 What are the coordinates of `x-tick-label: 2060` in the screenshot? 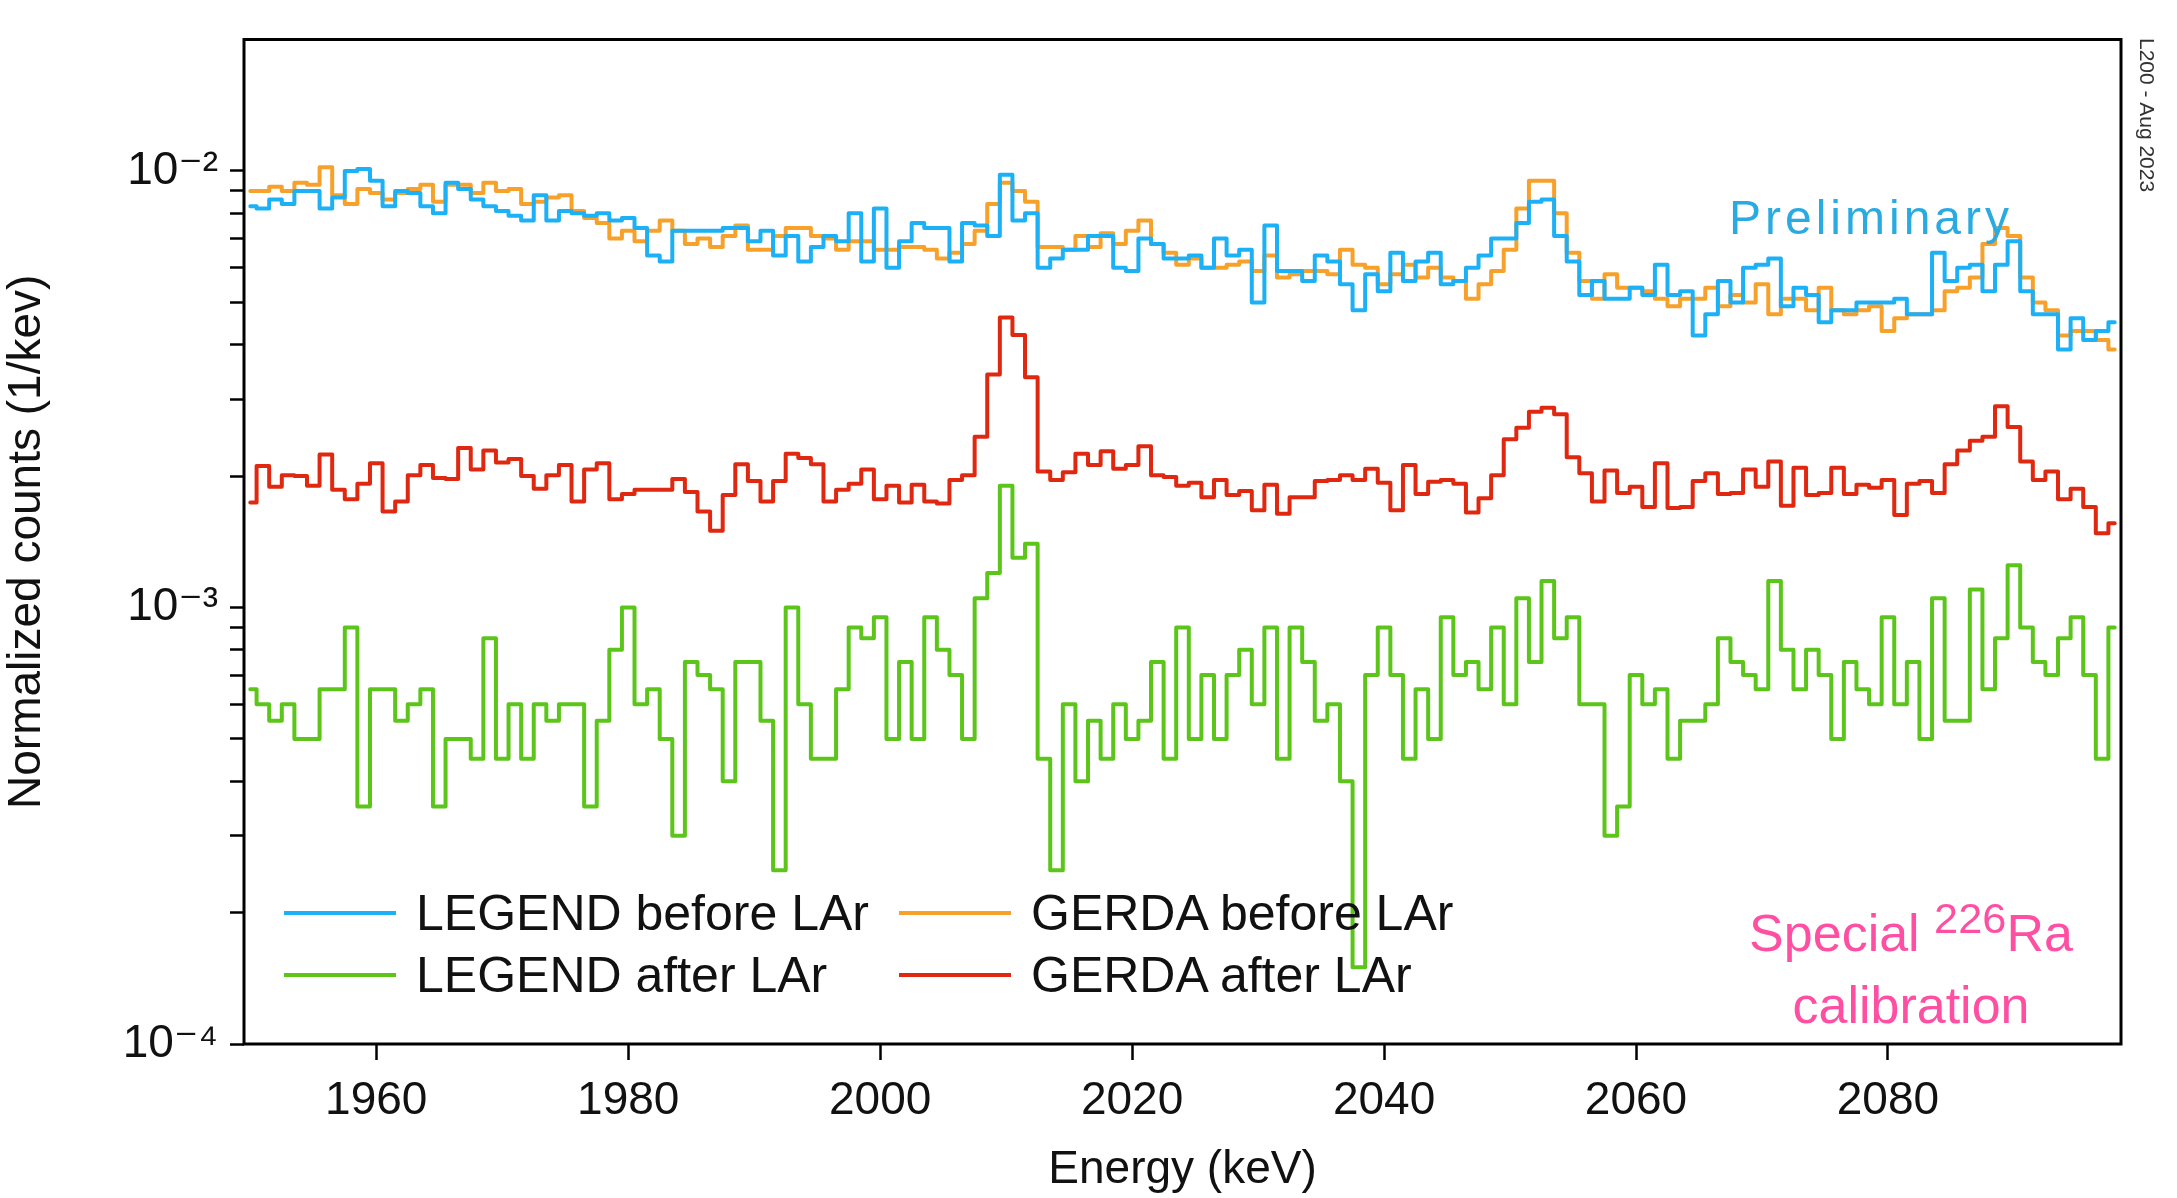 It's located at (1636, 1098).